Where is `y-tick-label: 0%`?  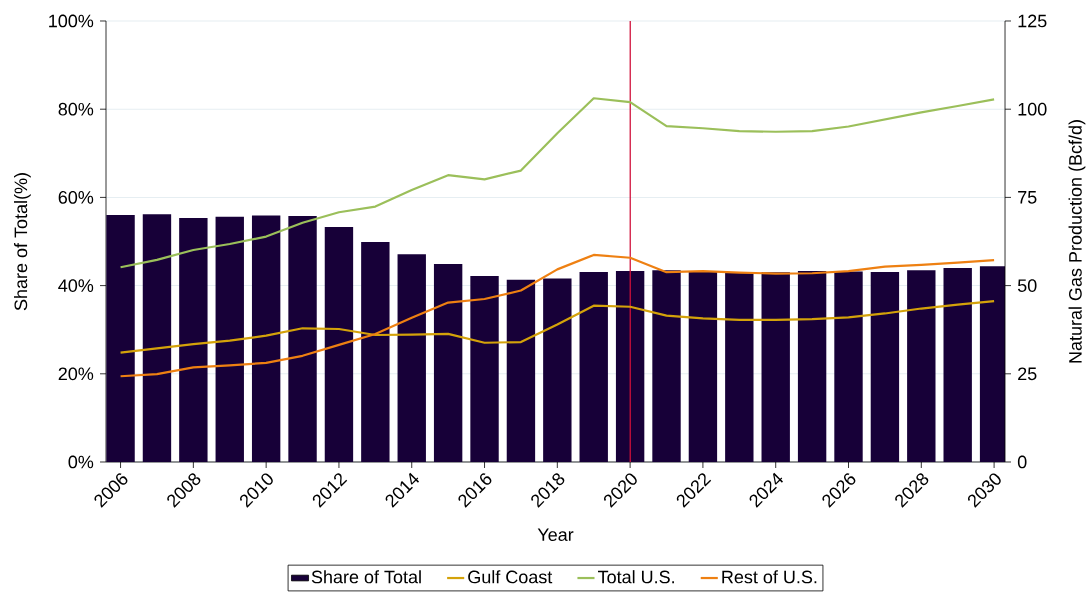 y-tick-label: 0% is located at coordinates (81, 462).